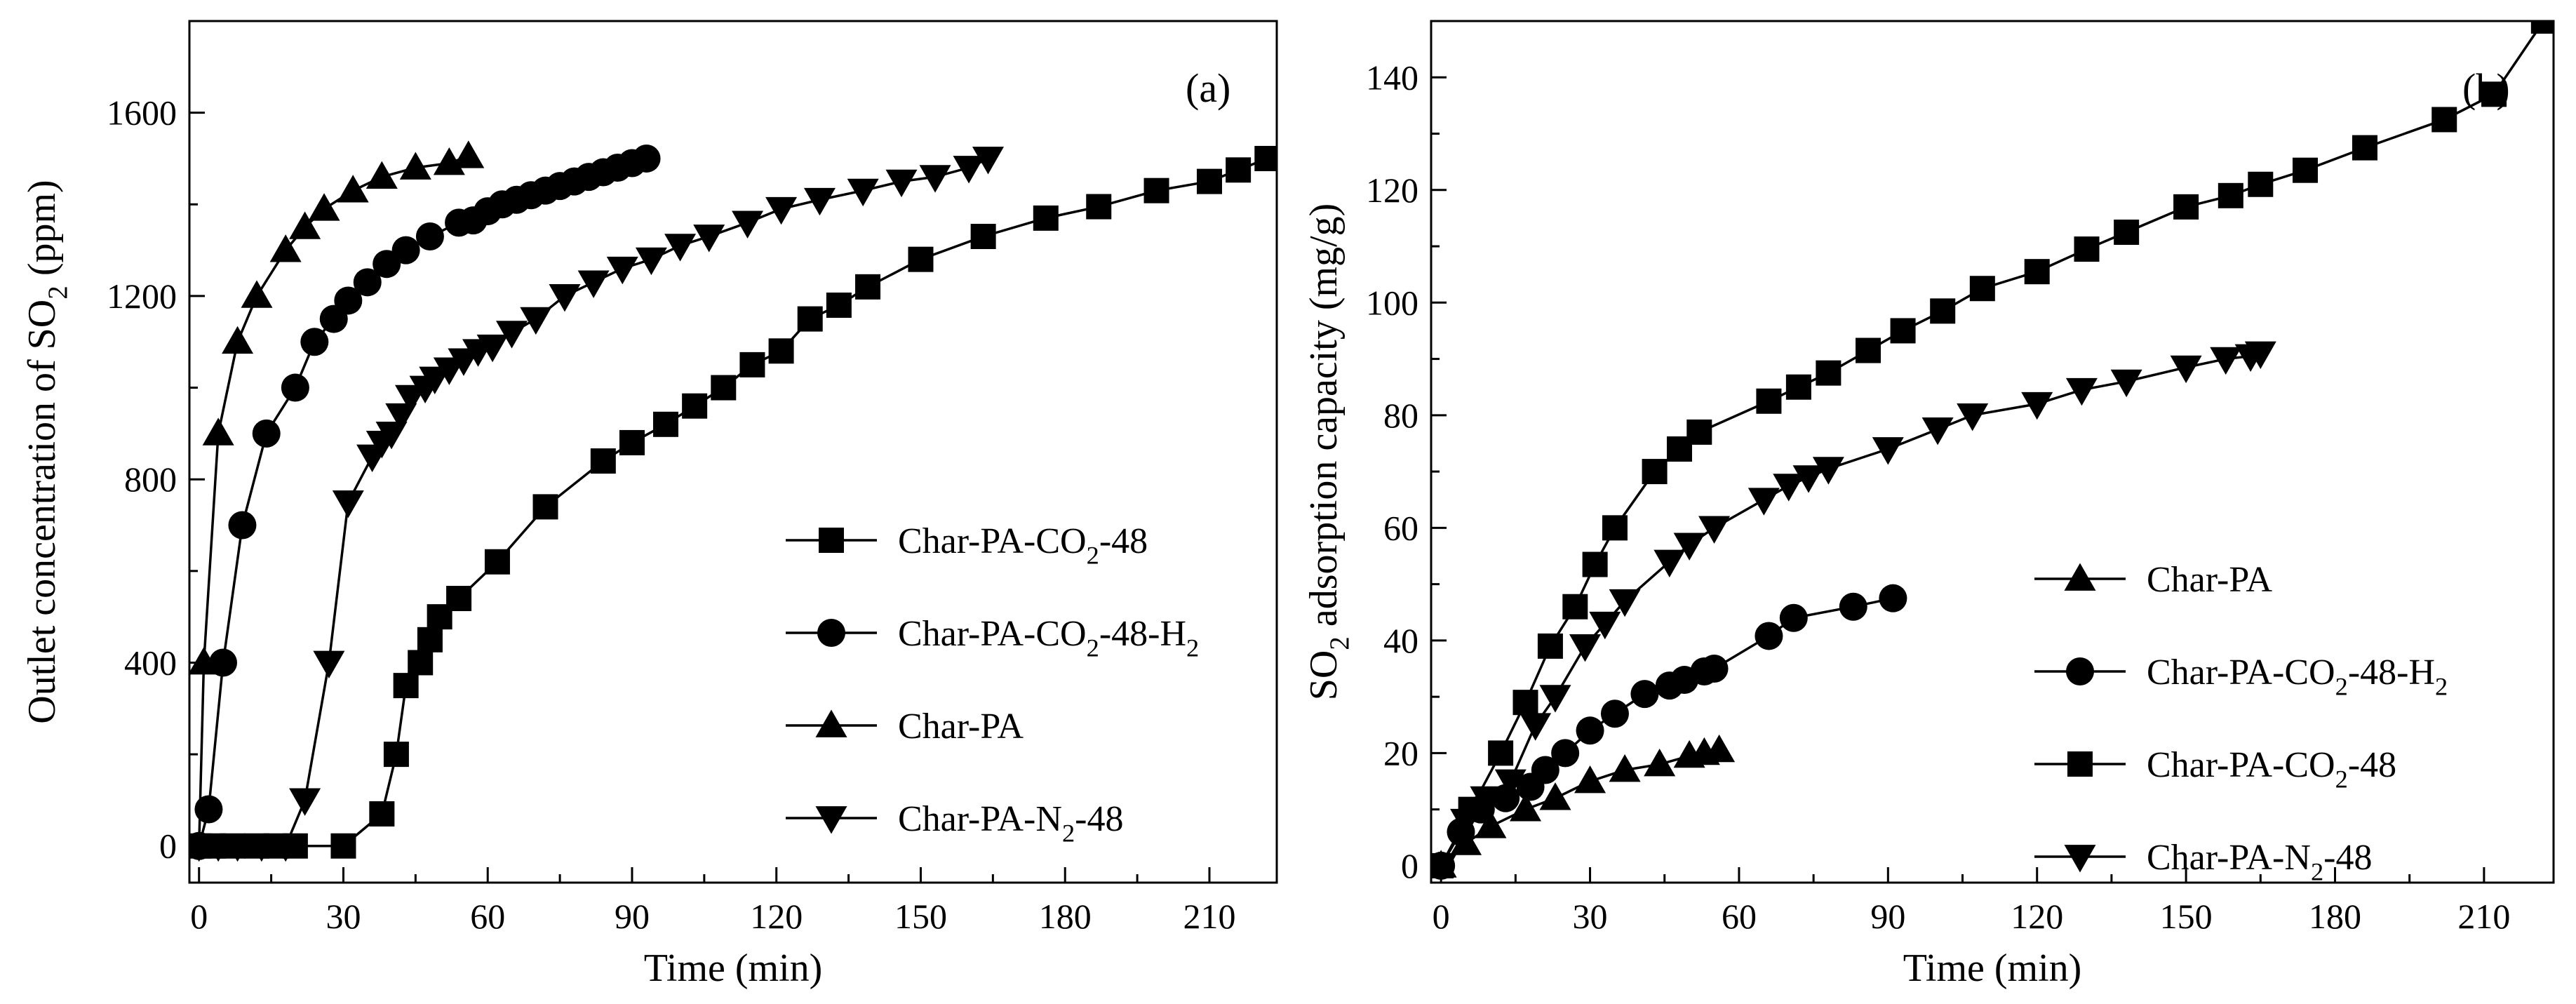  Describe the element at coordinates (150, 662) in the screenshot. I see `y-tick-label: 400` at that location.